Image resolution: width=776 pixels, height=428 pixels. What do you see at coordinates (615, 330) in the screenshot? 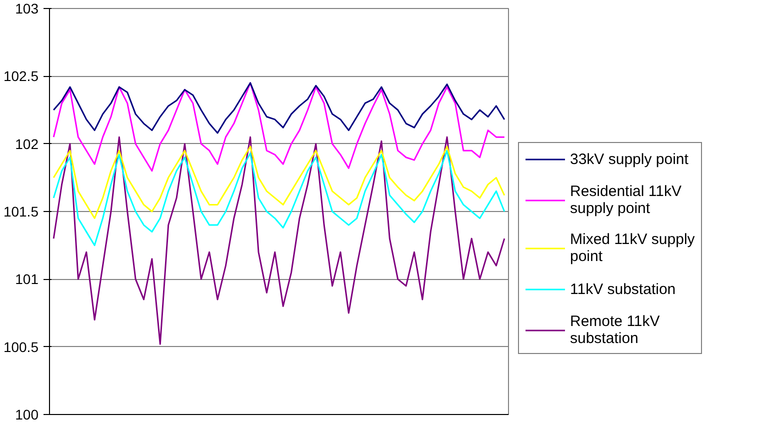
I see `legend-label: Remote 11kV substation` at bounding box center [615, 330].